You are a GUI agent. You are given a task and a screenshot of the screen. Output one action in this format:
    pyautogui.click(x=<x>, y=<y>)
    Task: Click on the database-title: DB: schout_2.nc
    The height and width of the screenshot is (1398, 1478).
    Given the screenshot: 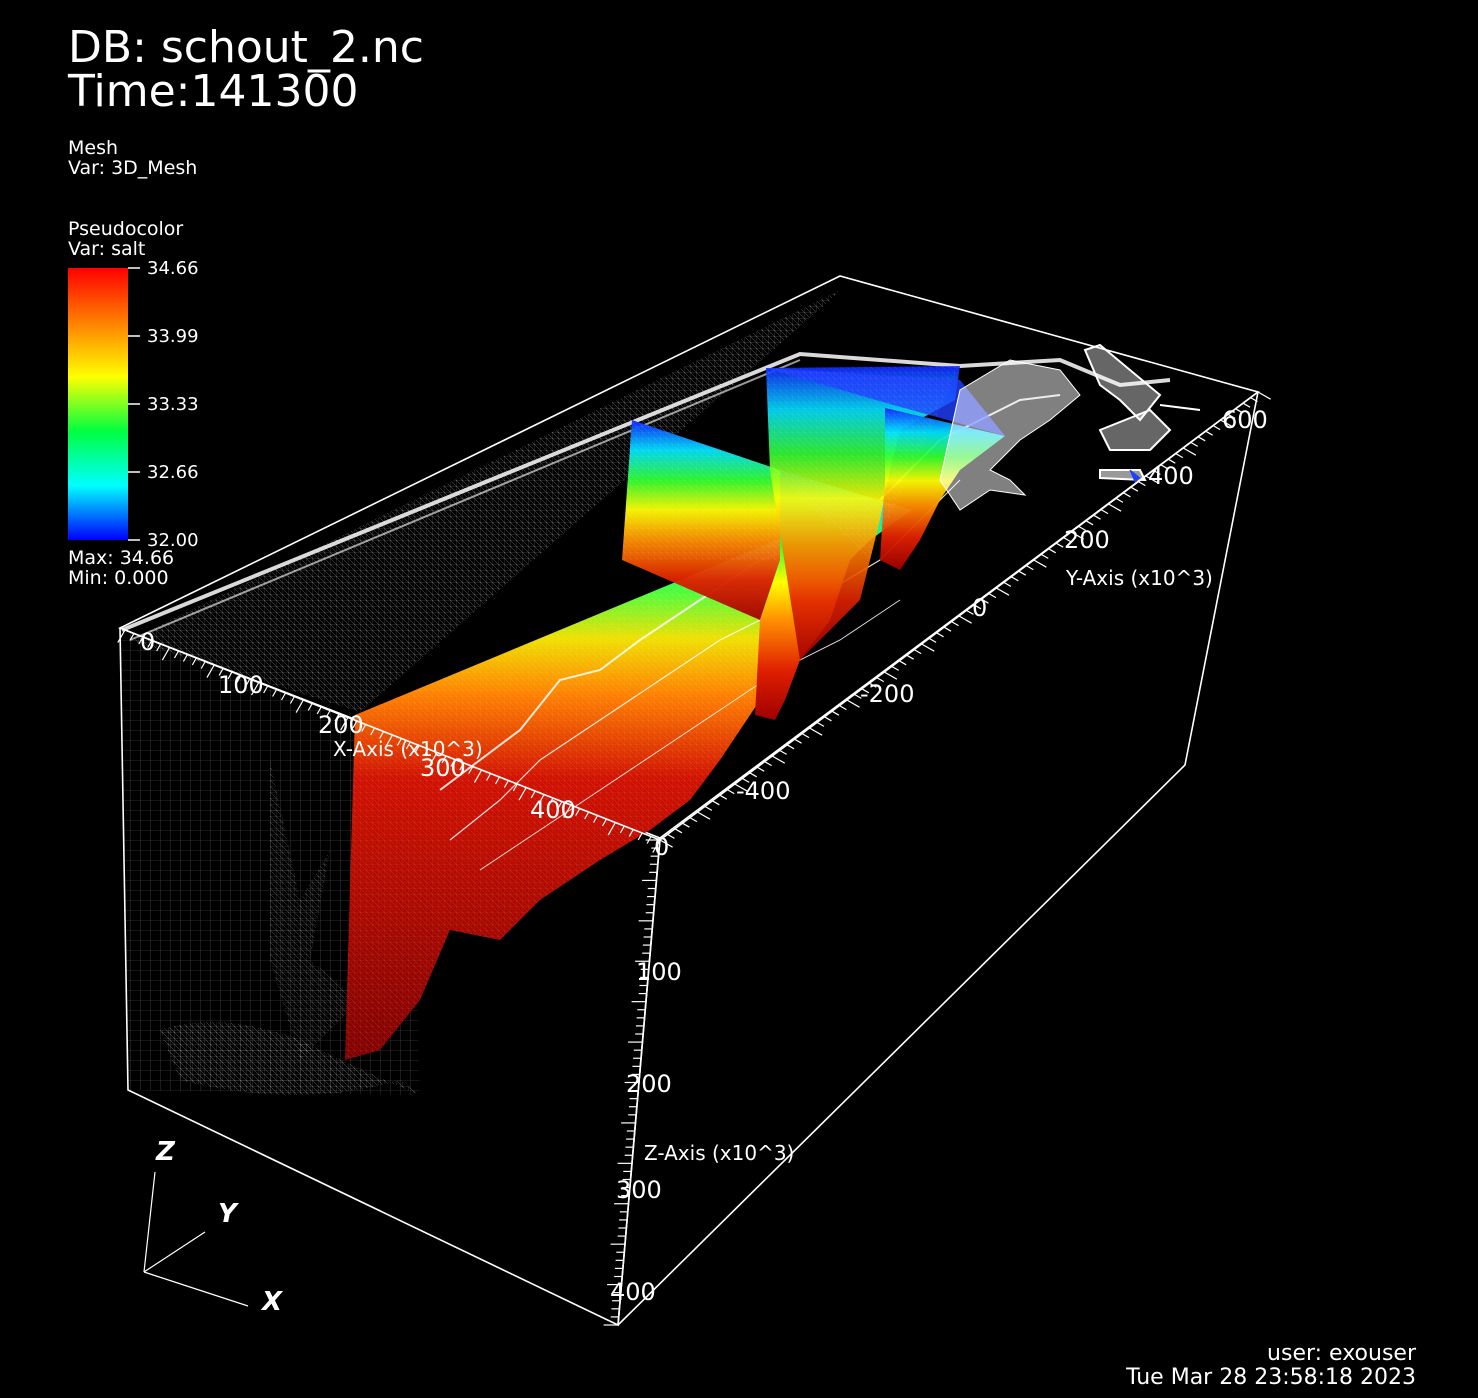 What is the action you would take?
    pyautogui.click(x=246, y=47)
    